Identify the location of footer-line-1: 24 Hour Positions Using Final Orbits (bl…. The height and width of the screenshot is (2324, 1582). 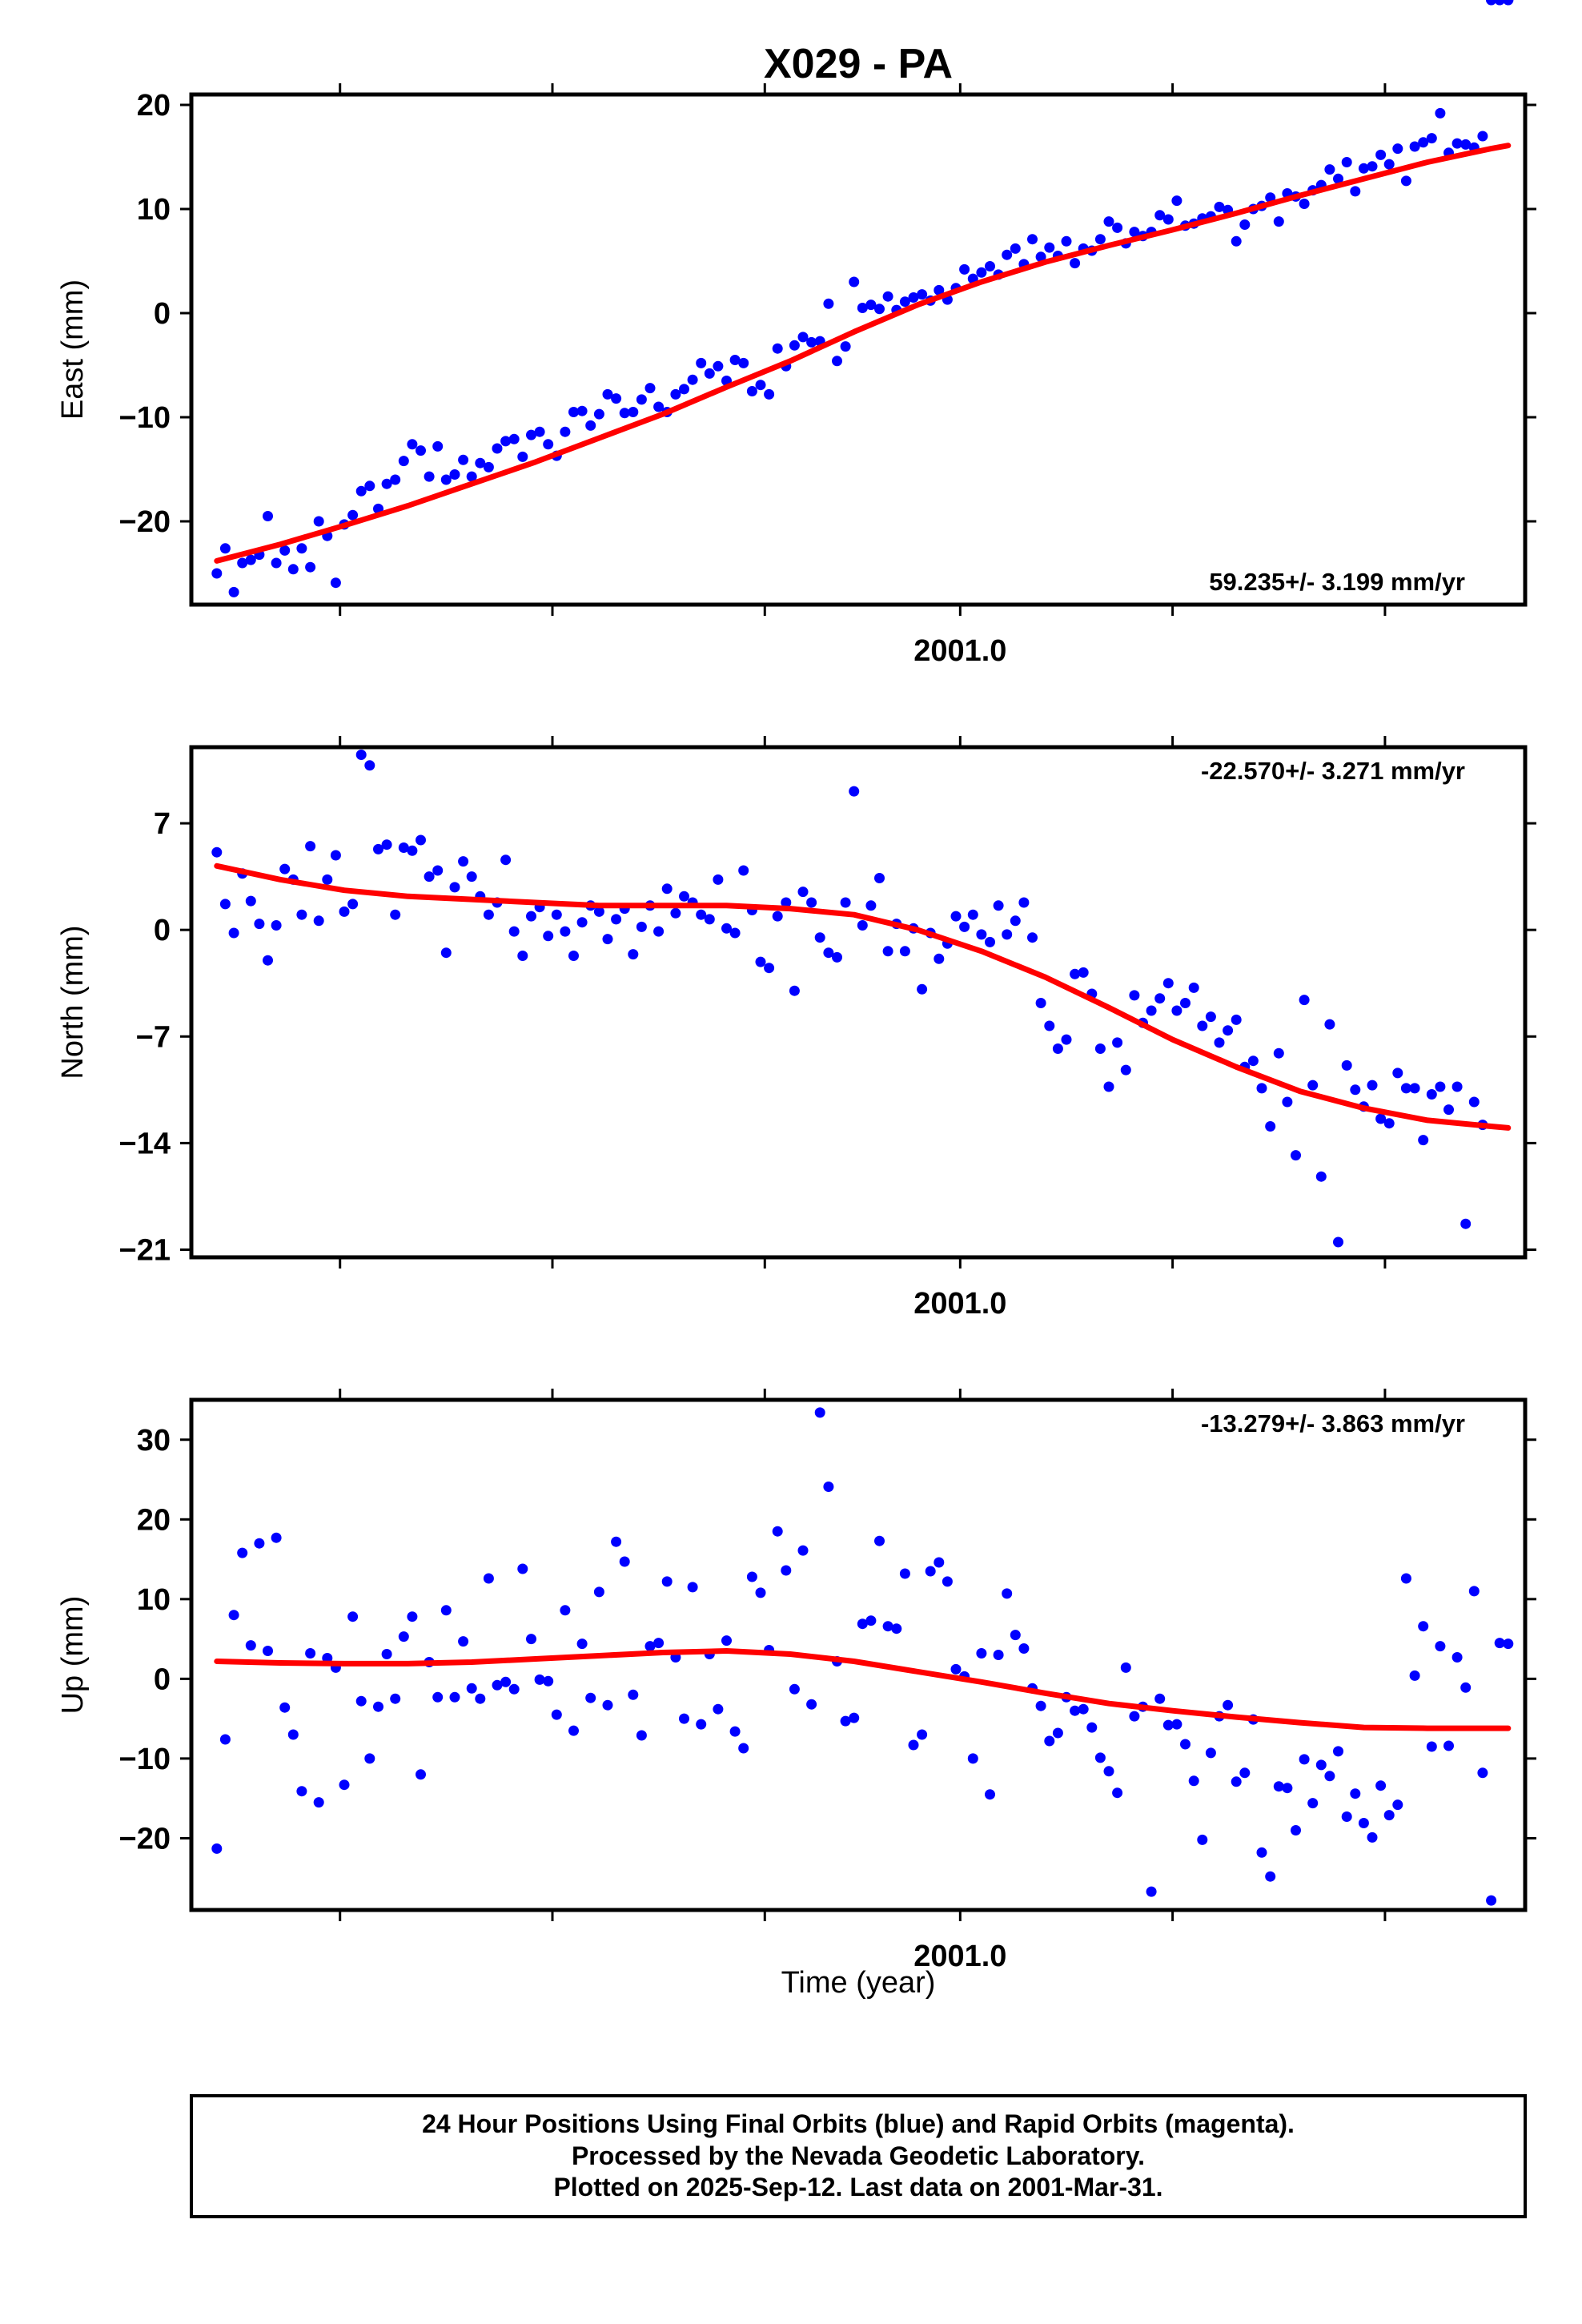
(858, 2123).